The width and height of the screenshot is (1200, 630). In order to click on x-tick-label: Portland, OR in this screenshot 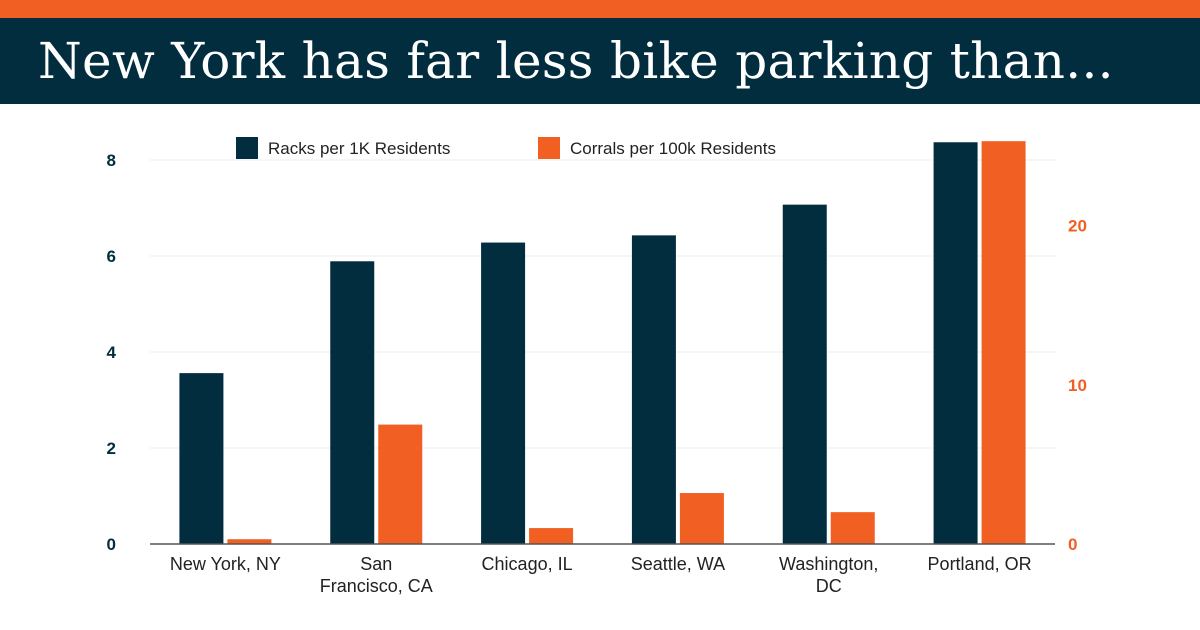, I will do `click(980, 564)`.